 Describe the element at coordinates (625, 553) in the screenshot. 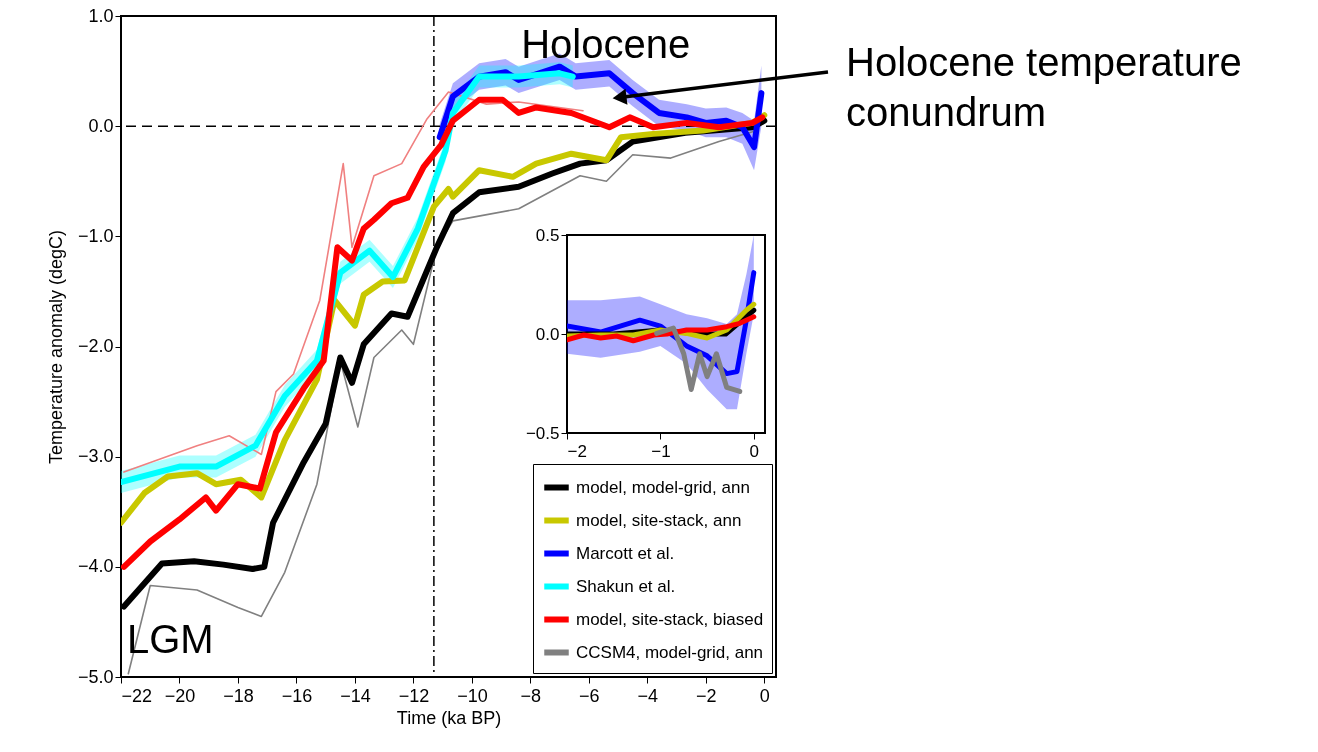

I see `legend-label: Marcott et al.` at that location.